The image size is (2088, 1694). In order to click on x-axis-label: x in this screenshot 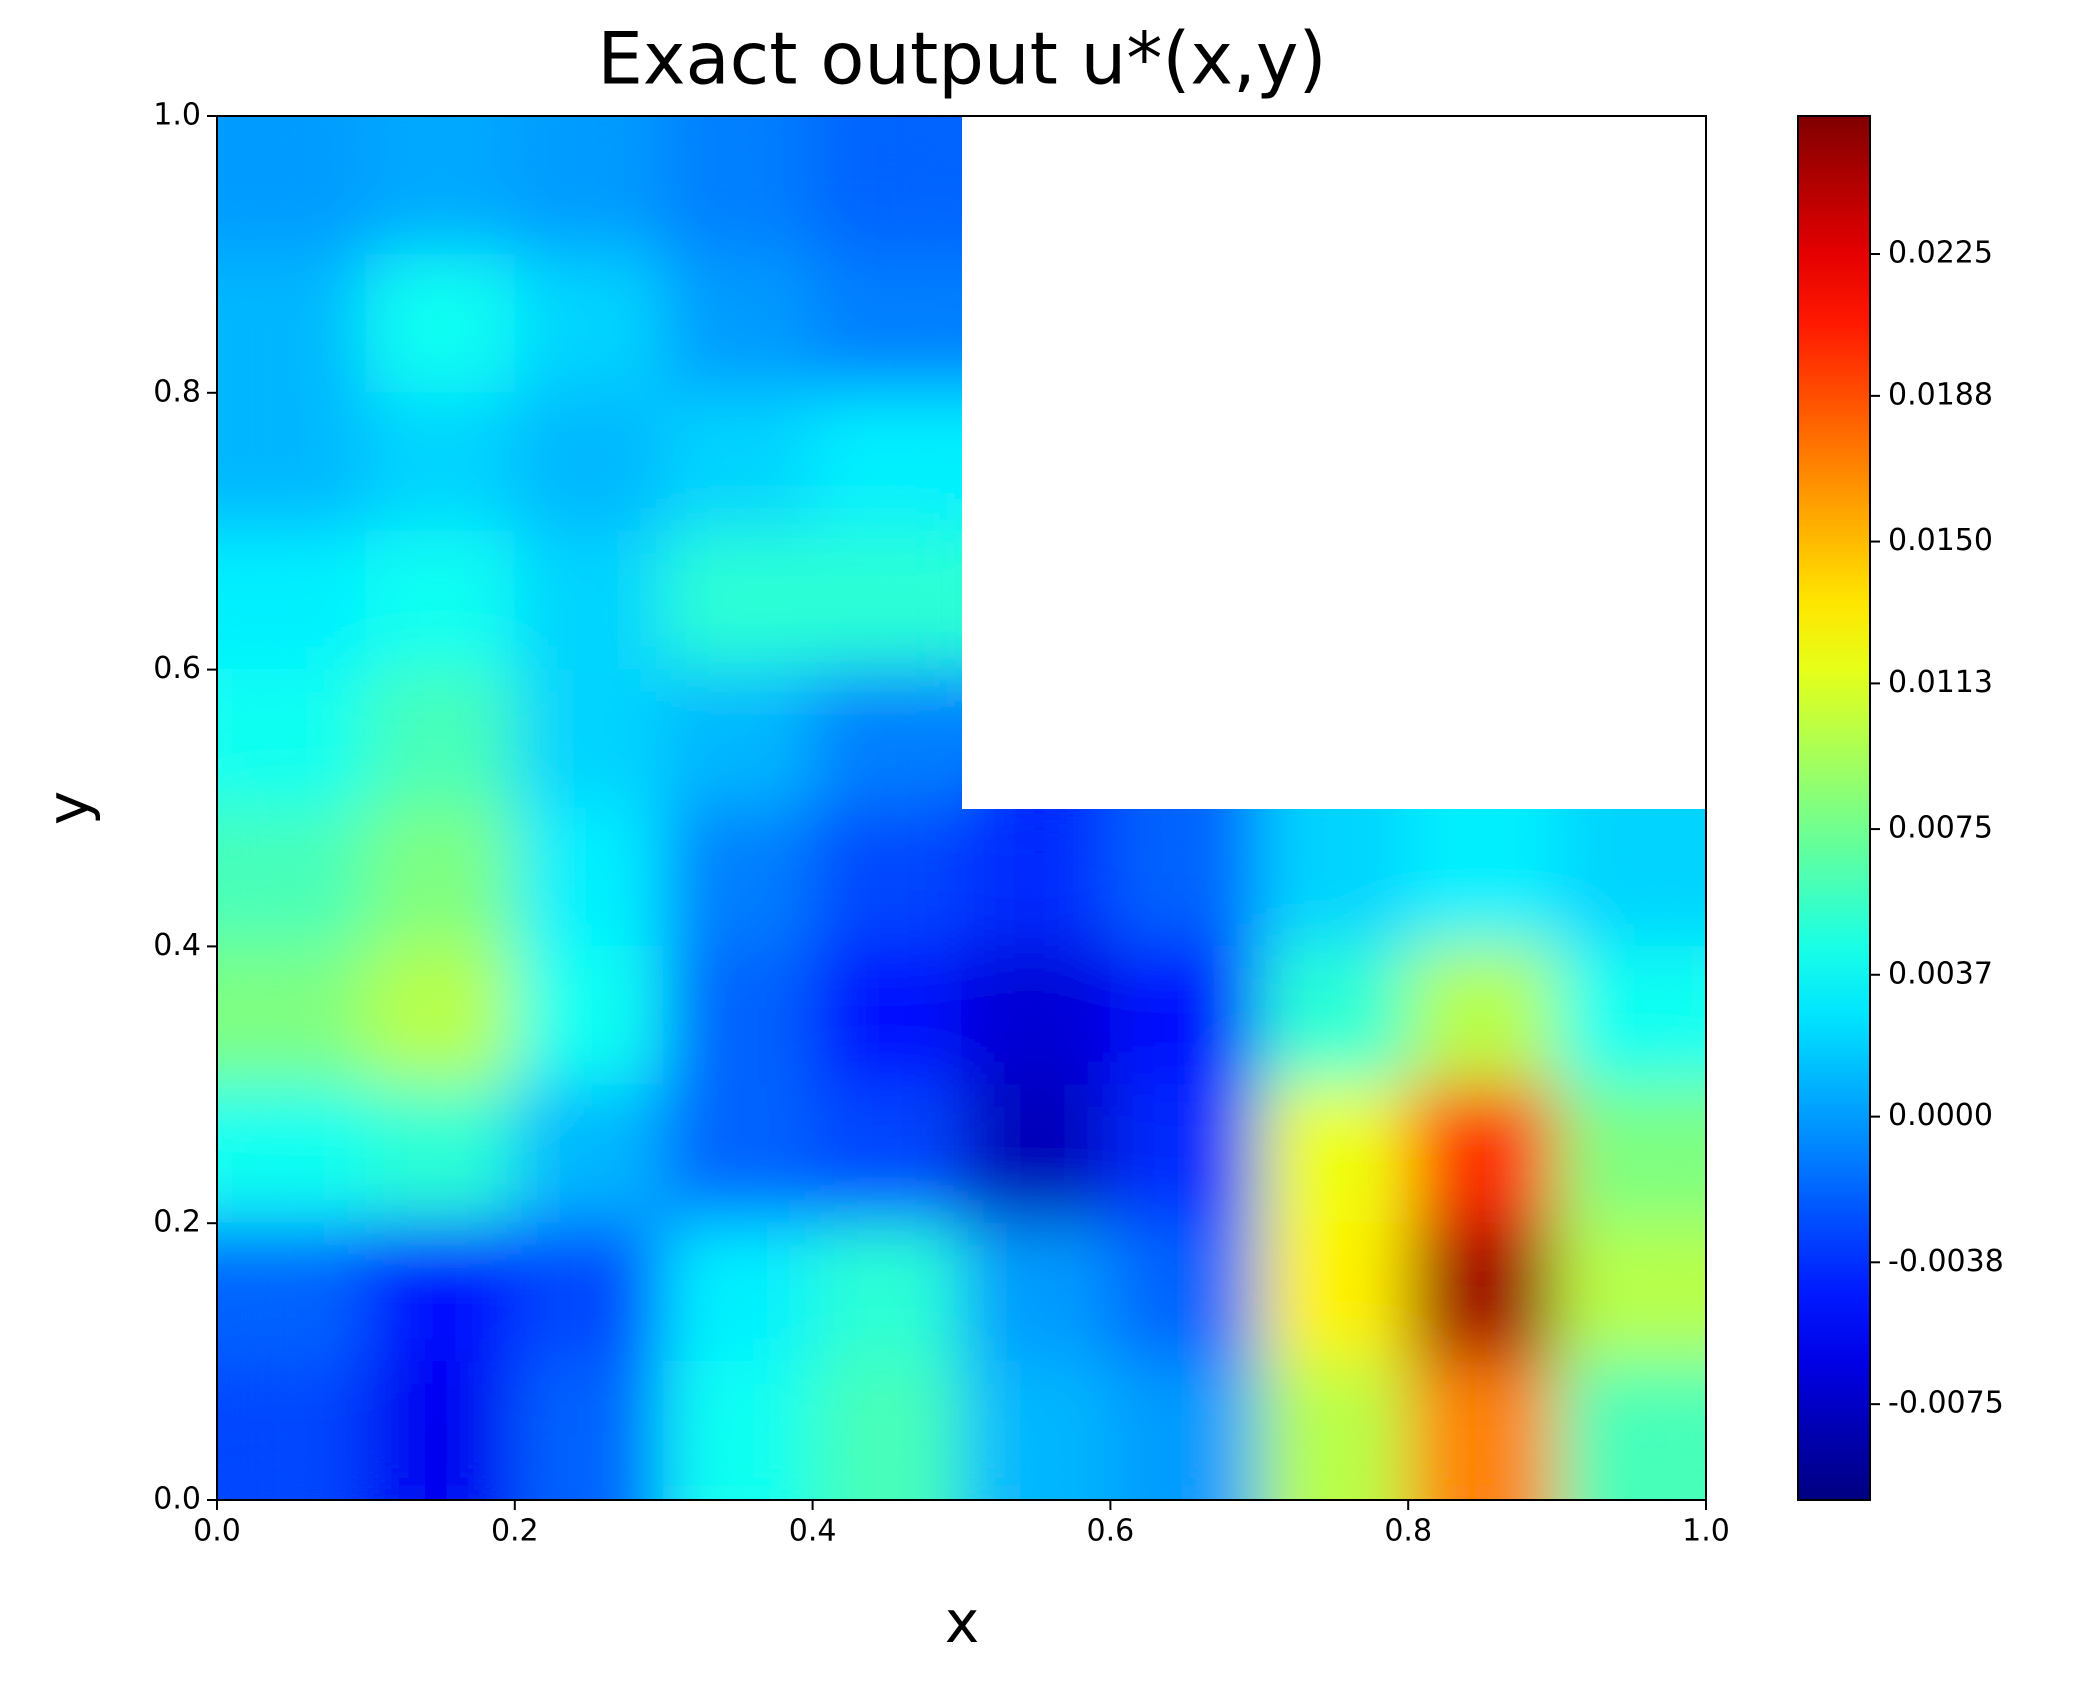, I will do `click(962, 1622)`.